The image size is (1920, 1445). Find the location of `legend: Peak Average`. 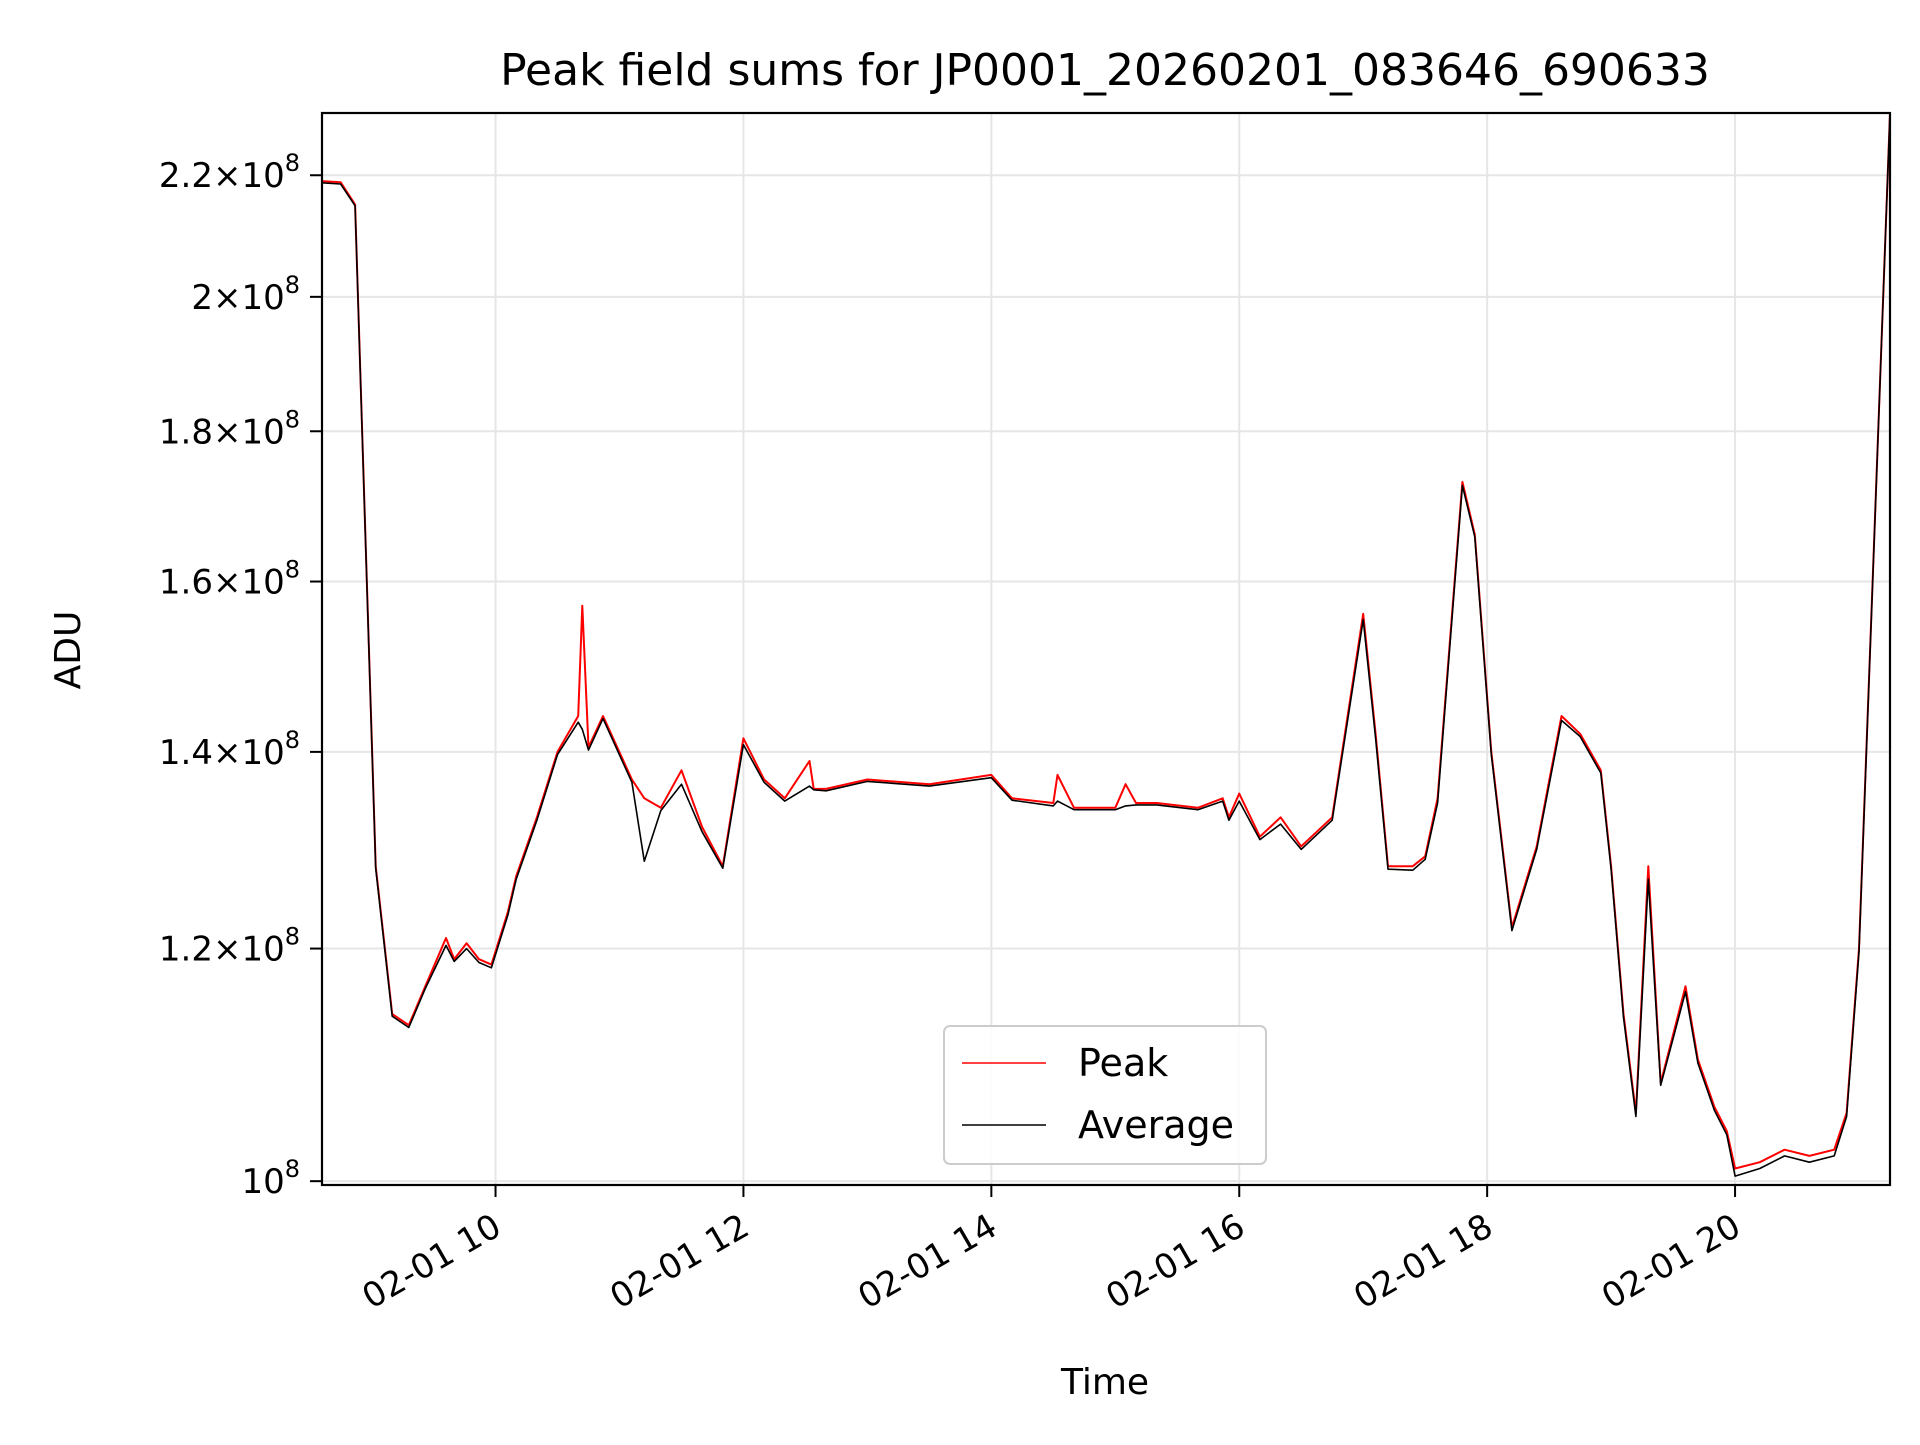

legend: Peak Average is located at coordinates (1105, 1095).